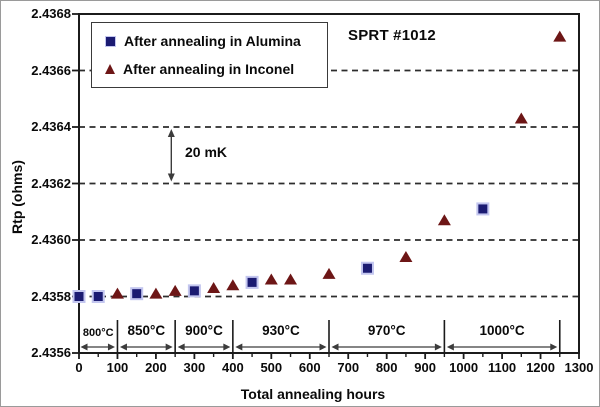  I want to click on x-tick-label: 200, so click(156, 367).